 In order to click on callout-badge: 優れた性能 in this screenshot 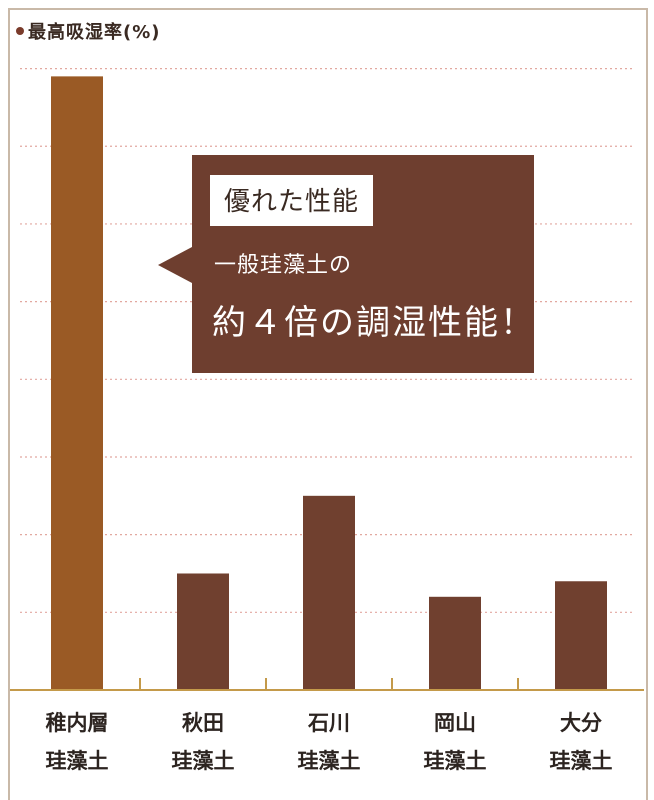, I will do `click(292, 200)`.